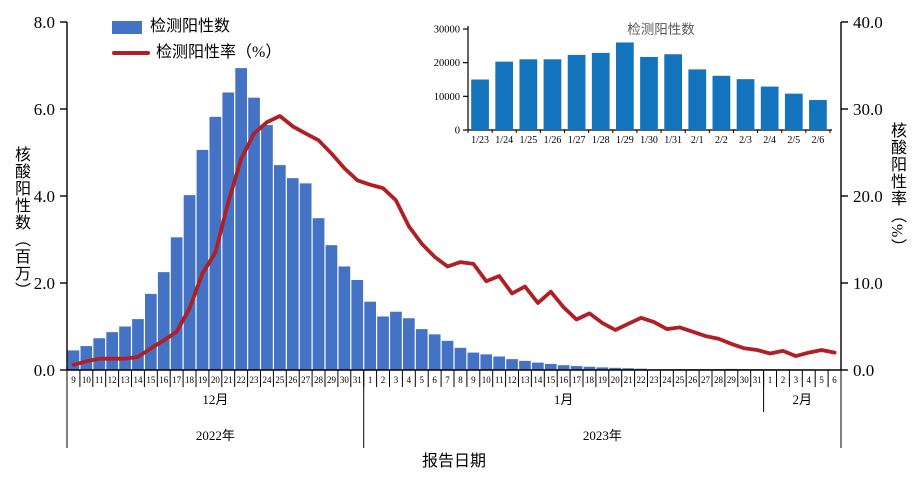 This screenshot has height=488, width=913. Describe the element at coordinates (719, 380) in the screenshot. I see `day-label: 28` at that location.